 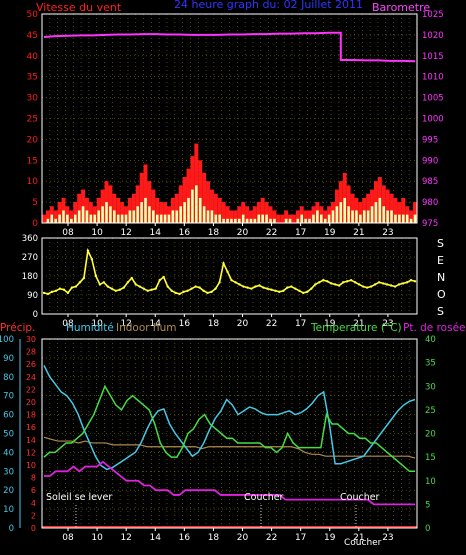 I want to click on winddir-axis-tick: 360, so click(x=30, y=239).